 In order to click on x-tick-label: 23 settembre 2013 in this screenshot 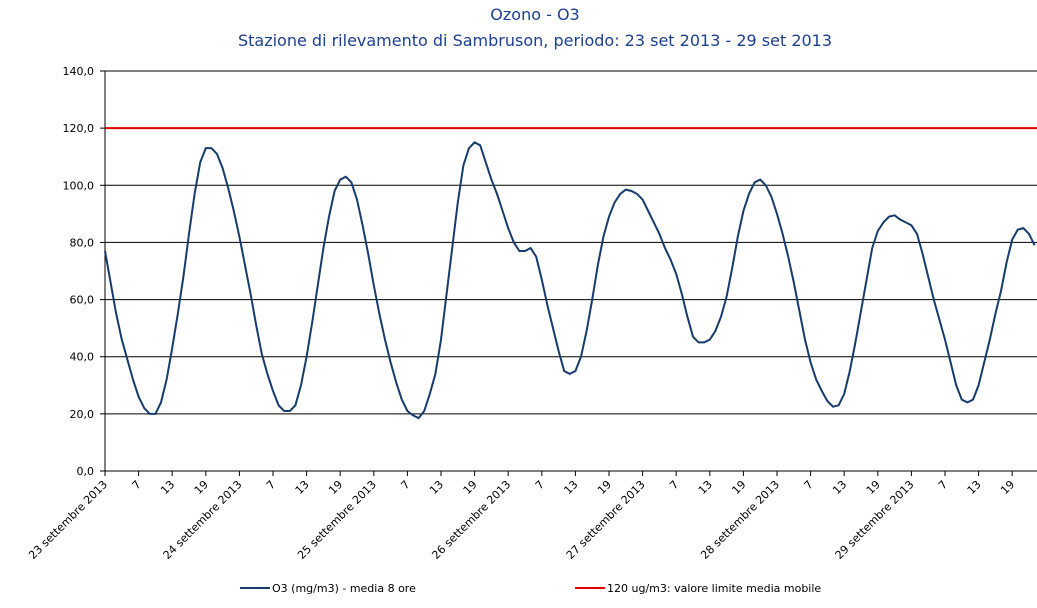, I will do `click(68, 520)`.